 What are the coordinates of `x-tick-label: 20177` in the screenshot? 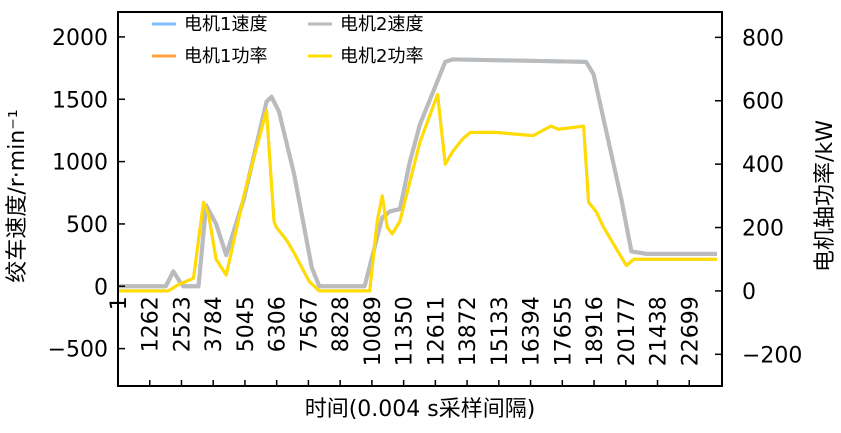 It's located at (627, 331).